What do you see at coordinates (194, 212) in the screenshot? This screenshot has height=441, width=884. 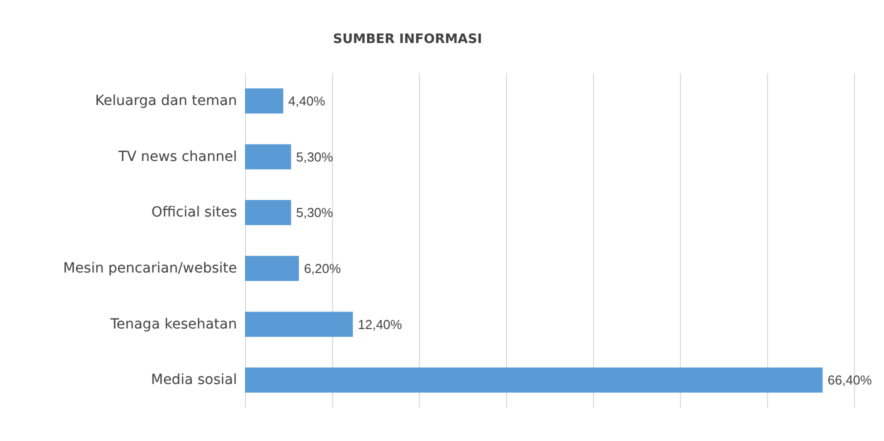 I see `y-tick-label: Official sites` at bounding box center [194, 212].